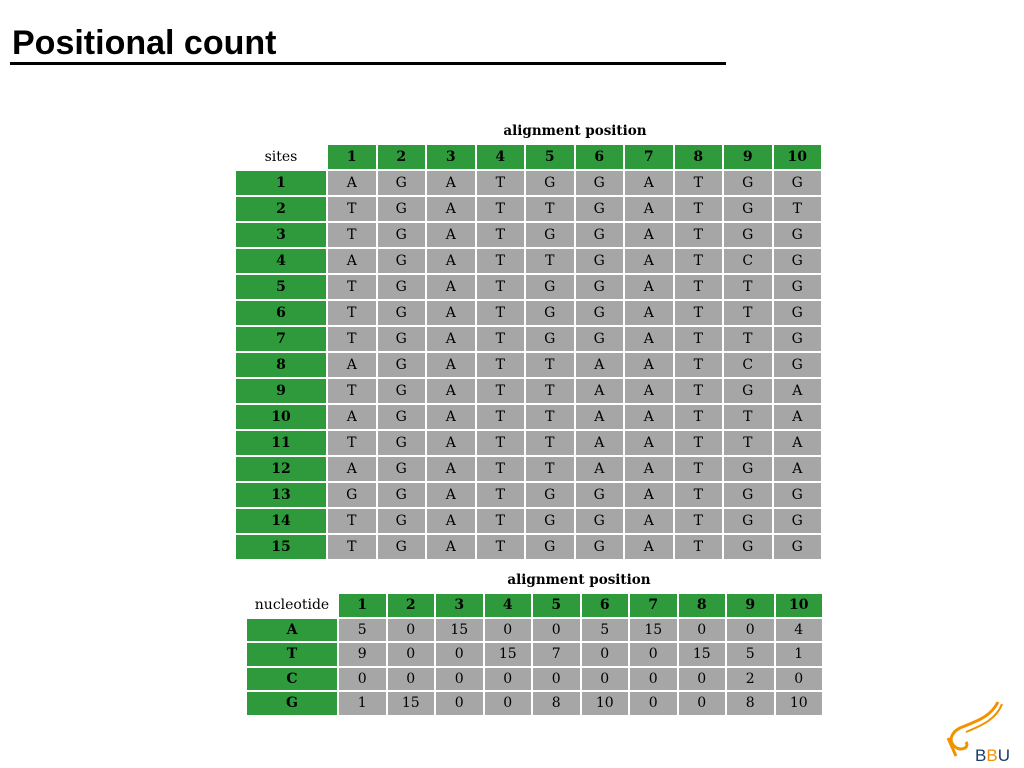  Describe the element at coordinates (292, 703) in the screenshot. I see `nucleotide-label: G` at that location.